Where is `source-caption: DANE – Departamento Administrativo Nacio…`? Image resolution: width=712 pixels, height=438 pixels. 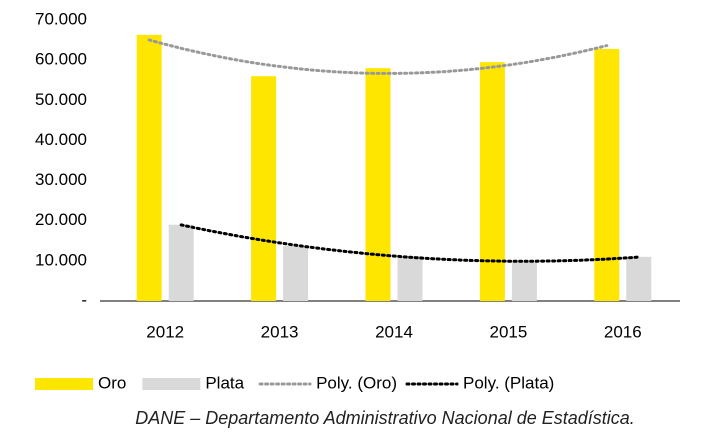
source-caption: DANE – Departamento Administrativo Nacio… is located at coordinates (385, 418).